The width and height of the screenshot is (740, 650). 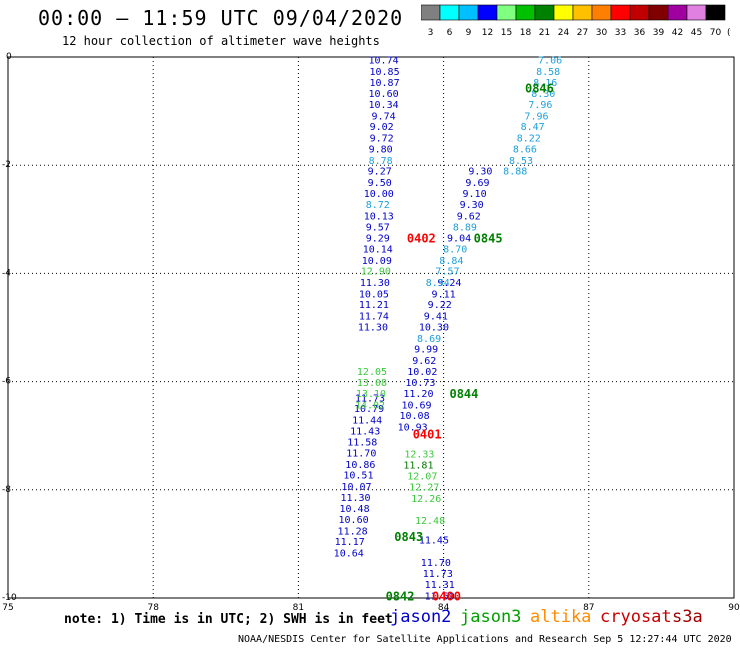 I want to click on legend-label: 6, so click(x=450, y=33).